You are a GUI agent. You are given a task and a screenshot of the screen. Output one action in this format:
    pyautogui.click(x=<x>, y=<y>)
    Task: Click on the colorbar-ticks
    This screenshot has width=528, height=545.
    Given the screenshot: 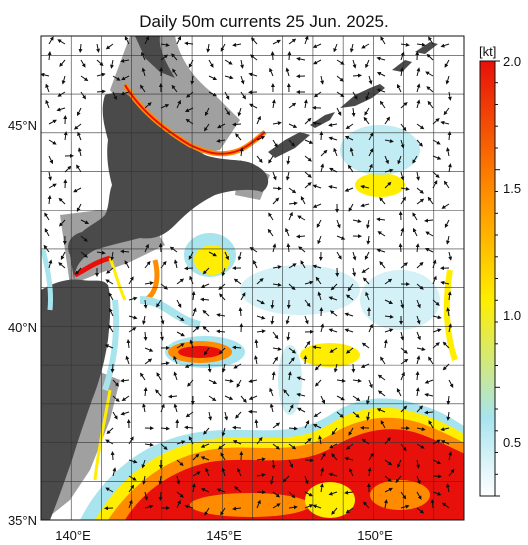 What is the action you would take?
    pyautogui.click(x=497, y=278)
    